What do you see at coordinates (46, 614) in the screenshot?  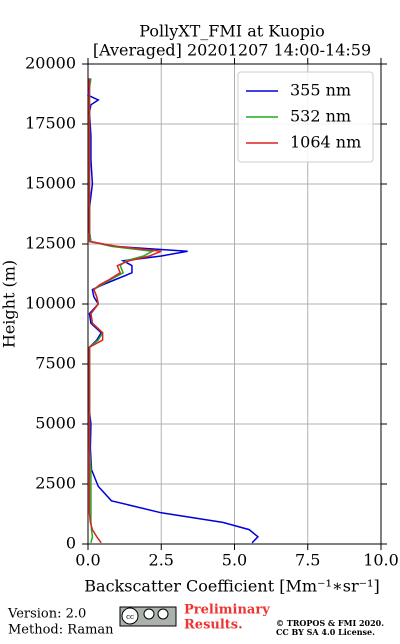 I see `version: Version: 2.0` at bounding box center [46, 614].